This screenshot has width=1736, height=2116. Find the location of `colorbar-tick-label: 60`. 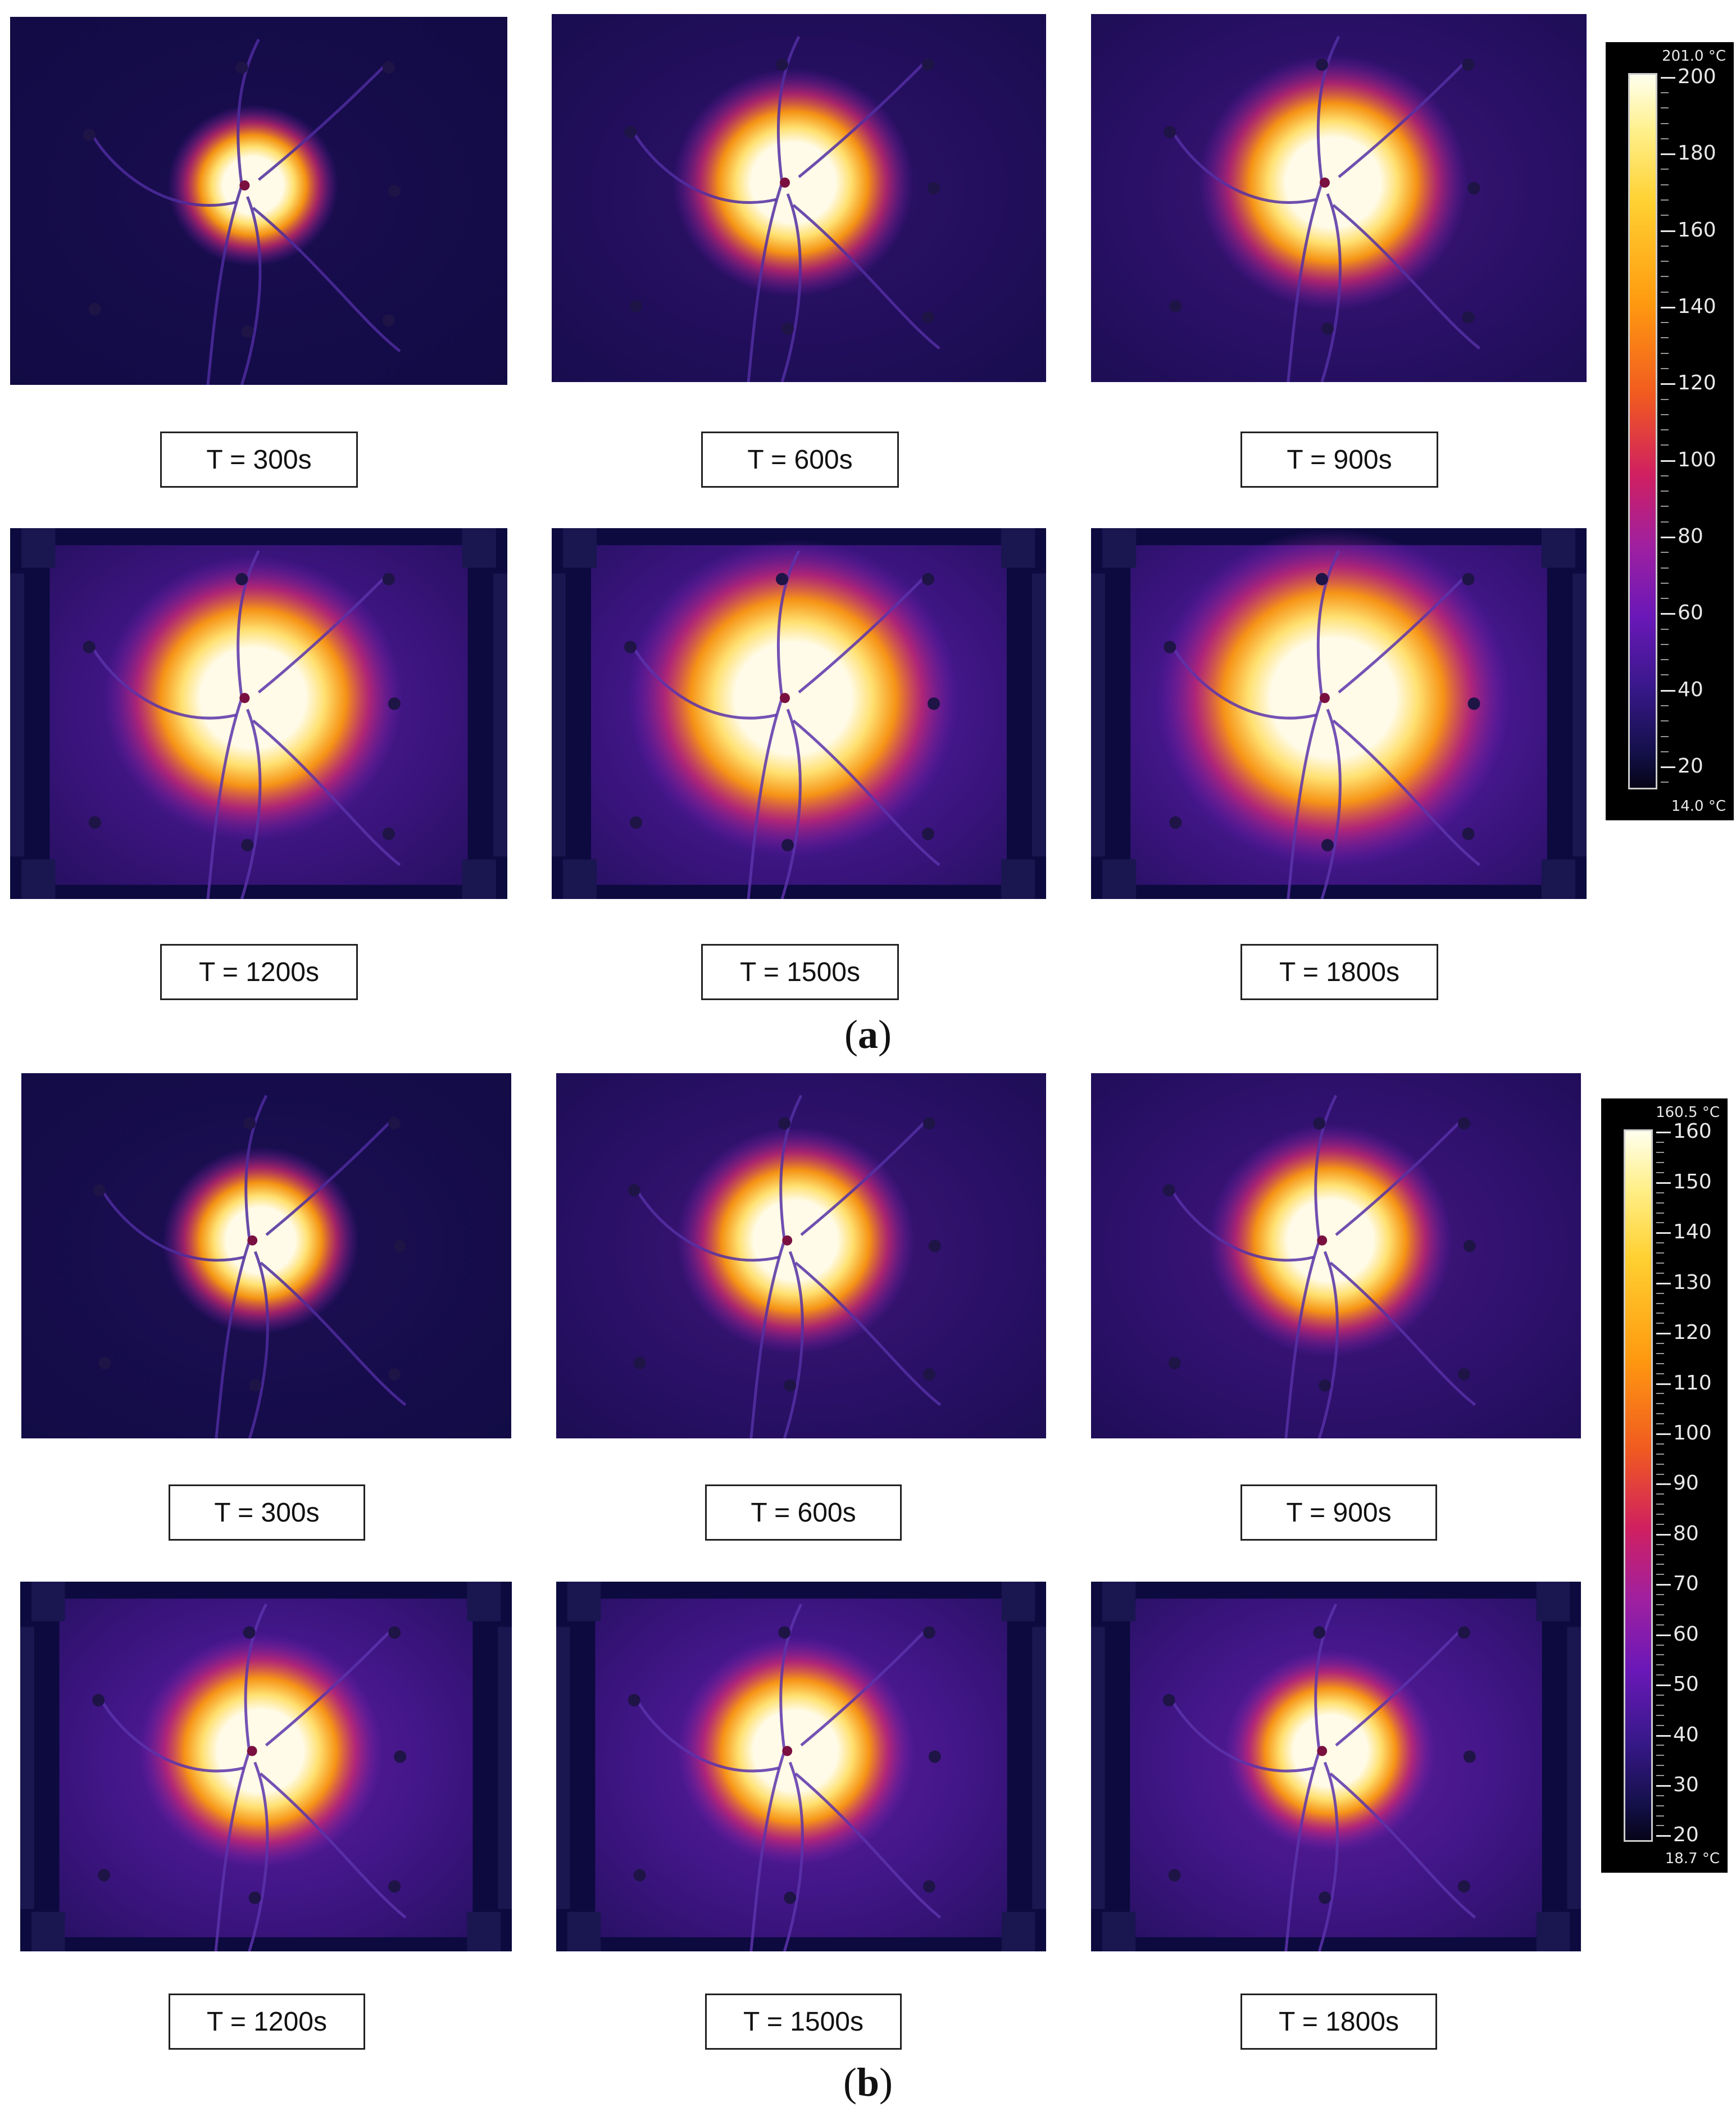

colorbar-tick-label: 60 is located at coordinates (1686, 1634).